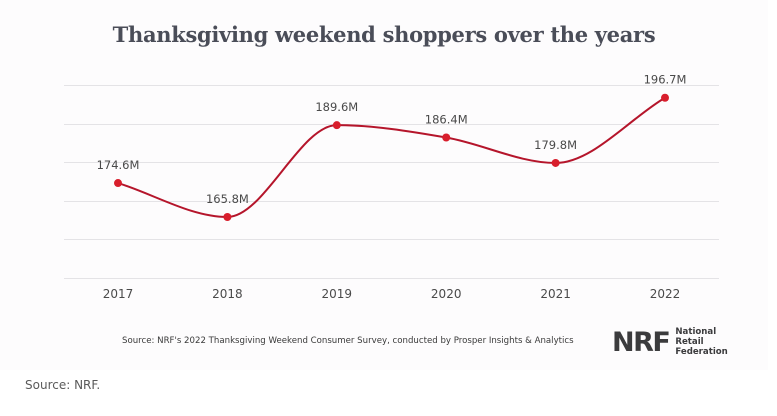 This screenshot has width=777, height=416. Describe the element at coordinates (63, 385) in the screenshot. I see `image-caption: Source: NRF.` at that location.